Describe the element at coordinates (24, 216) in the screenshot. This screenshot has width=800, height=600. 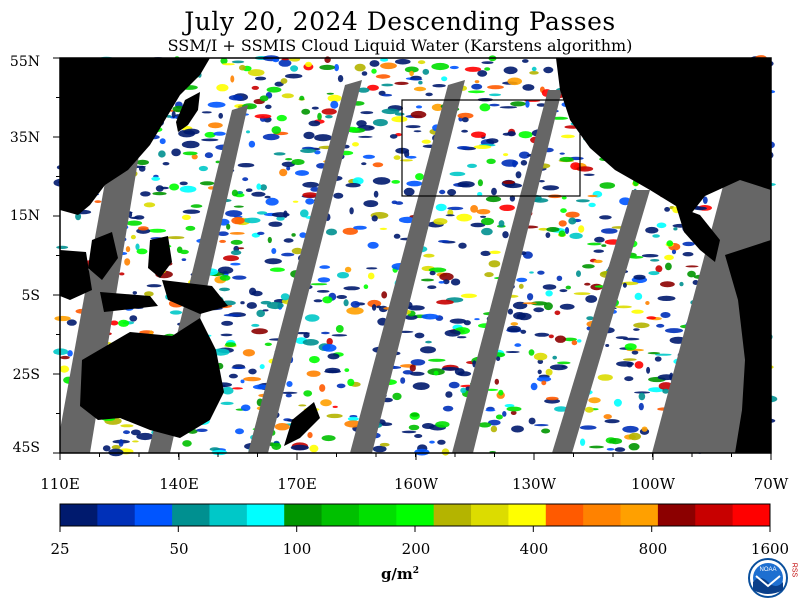
I see `lat-label-15n: 15N` at that location.